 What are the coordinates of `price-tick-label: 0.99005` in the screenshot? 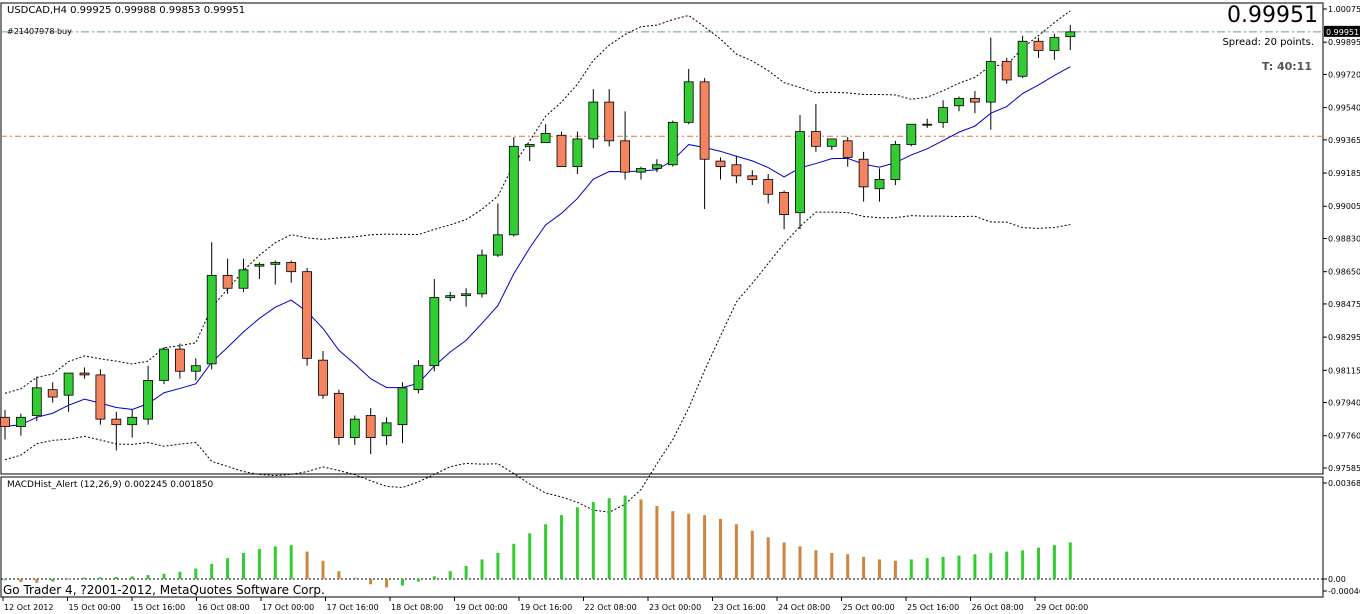 It's located at (1344, 206).